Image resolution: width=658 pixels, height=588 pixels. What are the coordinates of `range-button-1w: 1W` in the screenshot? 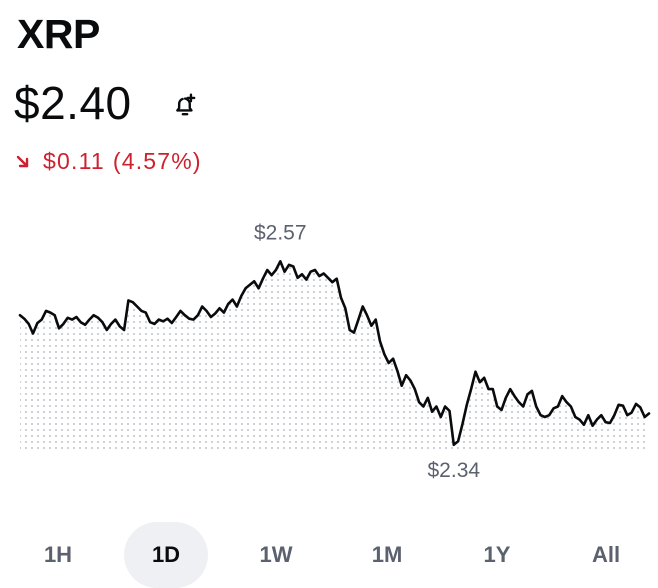 It's located at (276, 554).